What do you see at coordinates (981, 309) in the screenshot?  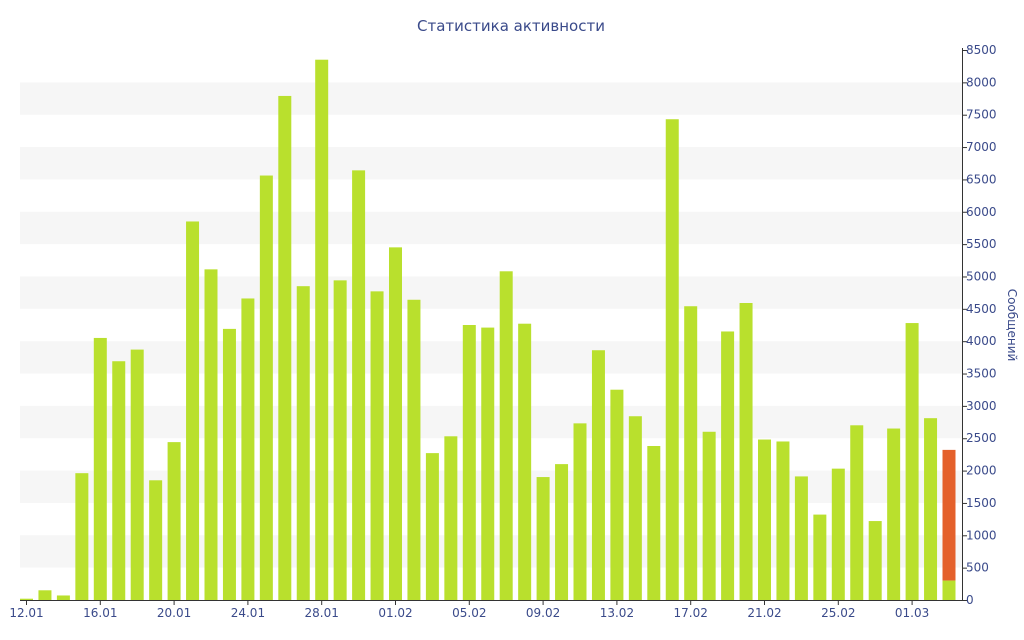 I see `y-tick-label: 4500` at bounding box center [981, 309].